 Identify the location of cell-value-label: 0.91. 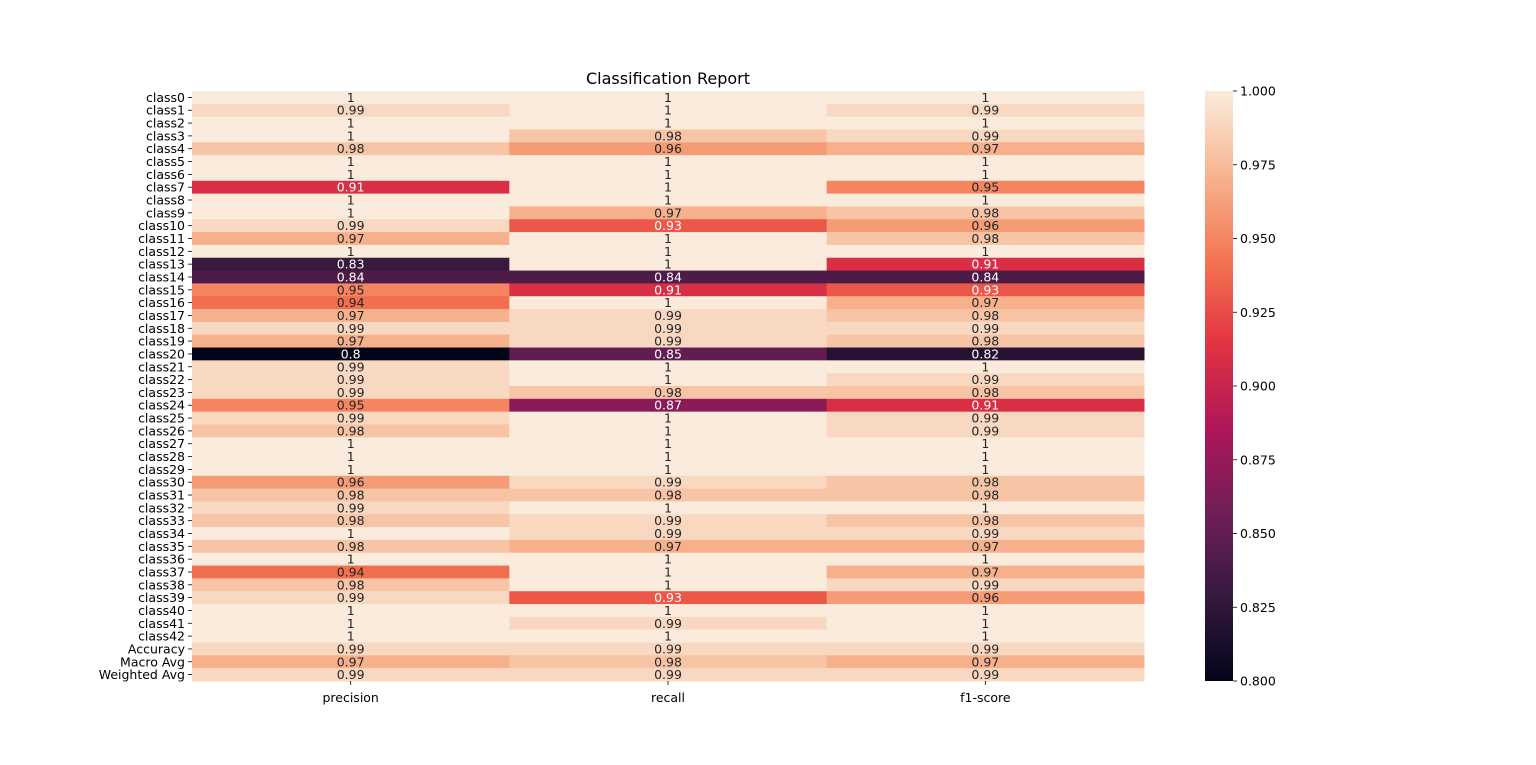
(985, 264).